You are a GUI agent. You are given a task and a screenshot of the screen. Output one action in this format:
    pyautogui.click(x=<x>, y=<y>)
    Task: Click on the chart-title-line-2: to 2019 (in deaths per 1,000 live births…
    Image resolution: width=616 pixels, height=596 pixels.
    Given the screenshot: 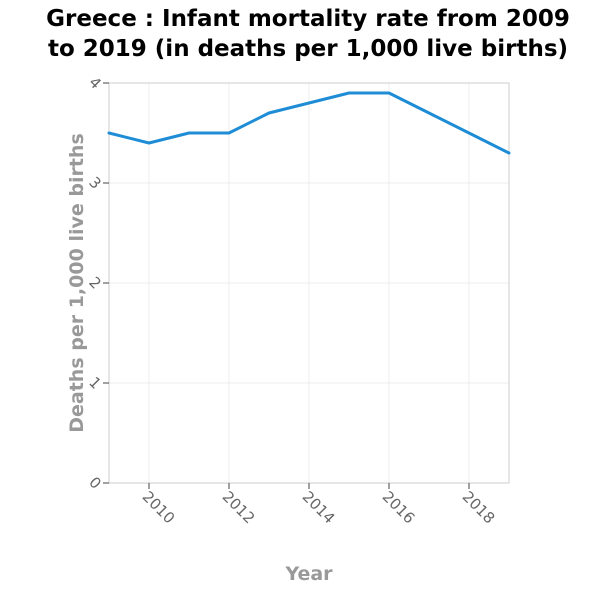 What is the action you would take?
    pyautogui.click(x=308, y=49)
    